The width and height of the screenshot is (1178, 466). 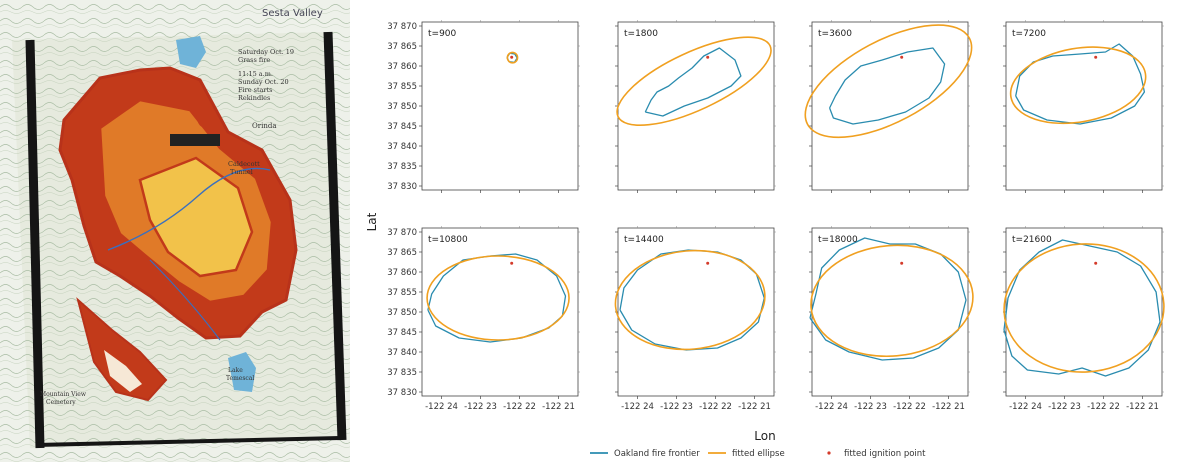 What do you see at coordinates (829, 453) in the screenshot?
I see `legend-swatch-dot` at bounding box center [829, 453].